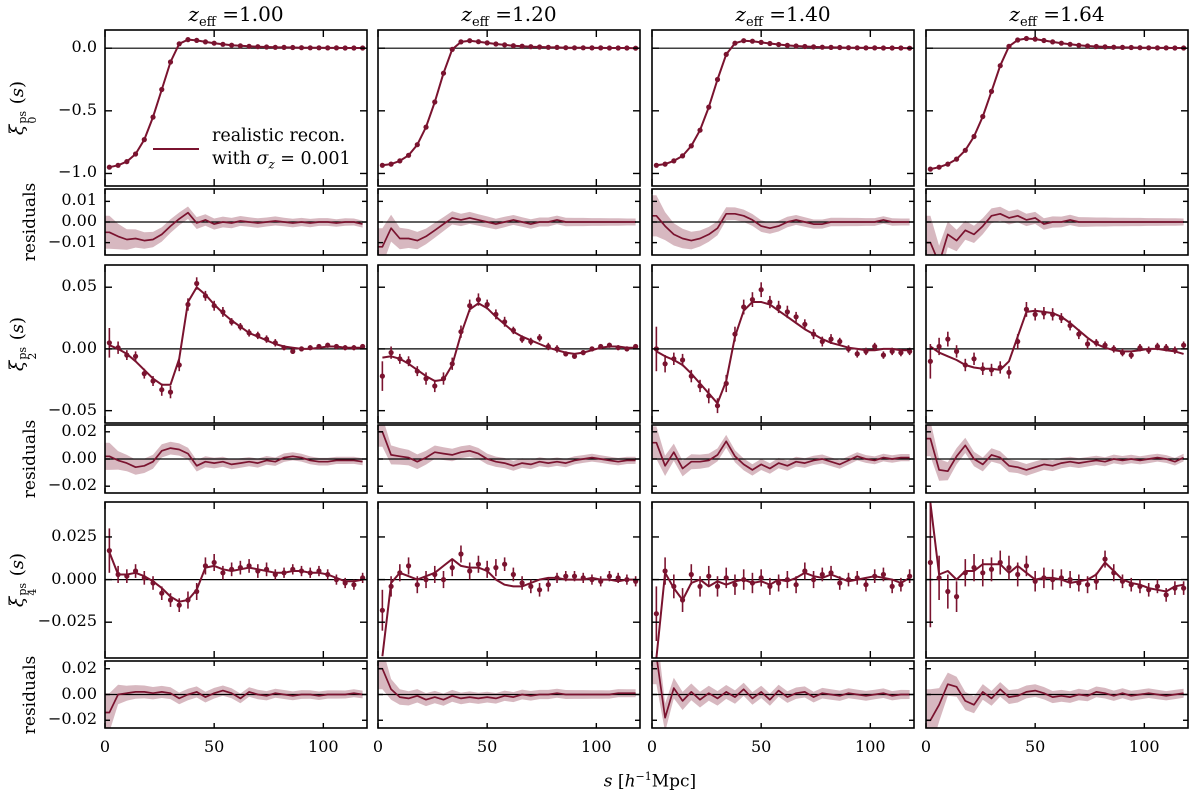  What do you see at coordinates (79, 200) in the screenshot?
I see `y-tick-label: 0.01` at bounding box center [79, 200].